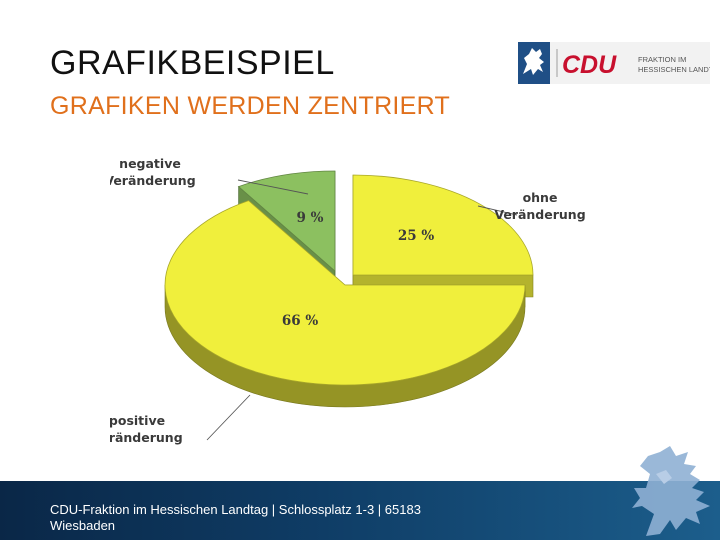 Image resolution: width=720 pixels, height=540 pixels. I want to click on pie-value-label: 66 %, so click(300, 321).